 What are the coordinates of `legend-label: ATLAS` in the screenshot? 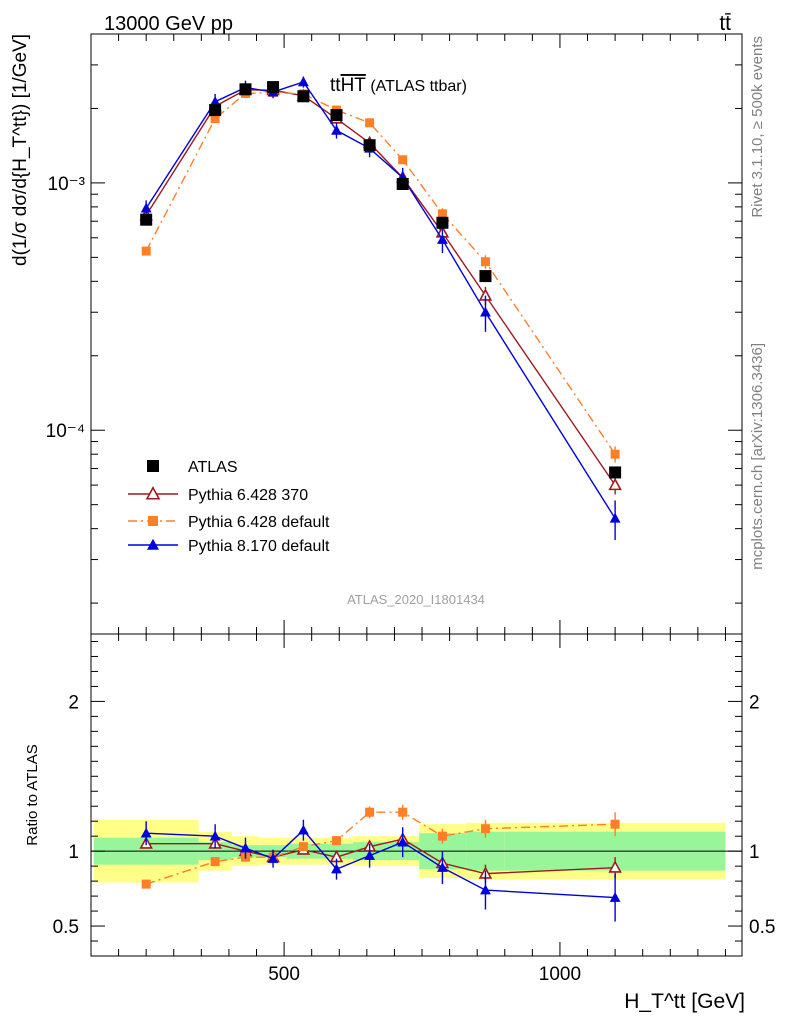 It's located at (213, 467).